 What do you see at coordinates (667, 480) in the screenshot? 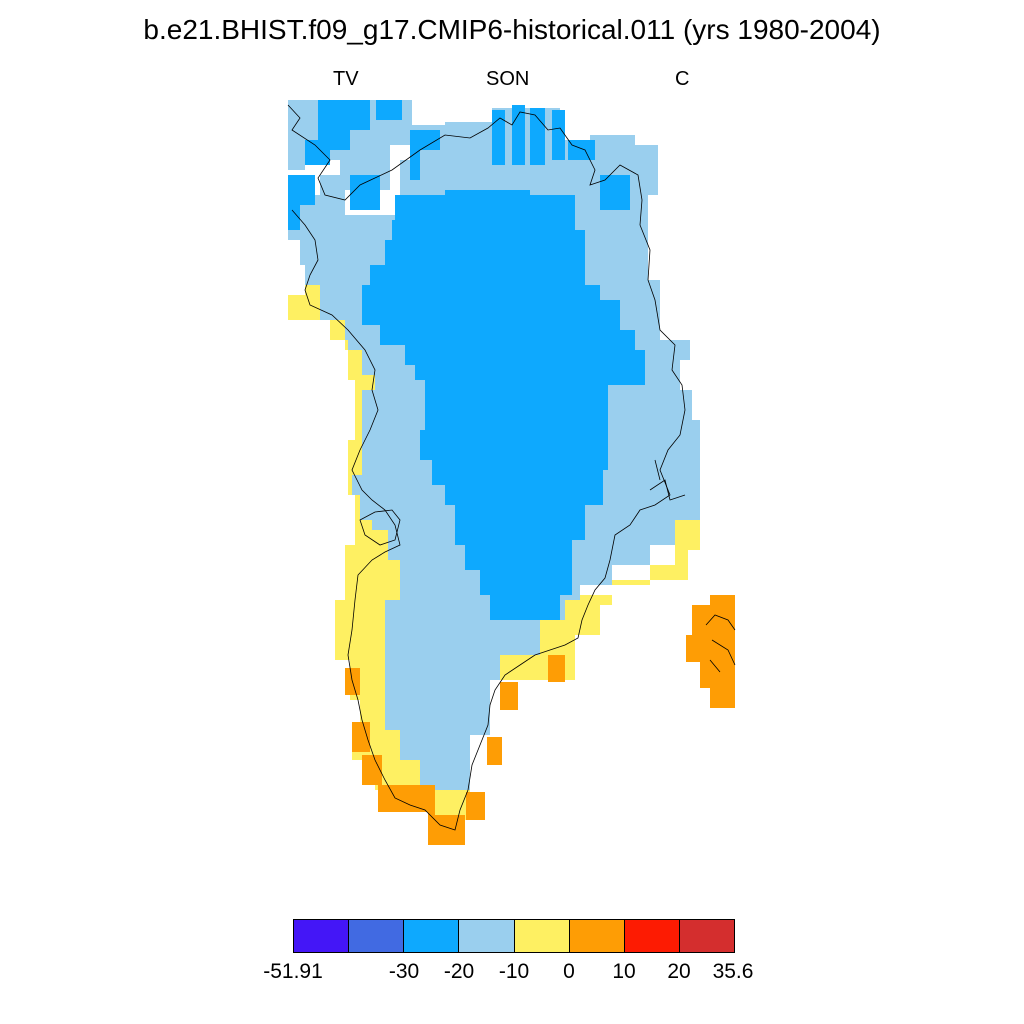
I see `fjord` at bounding box center [667, 480].